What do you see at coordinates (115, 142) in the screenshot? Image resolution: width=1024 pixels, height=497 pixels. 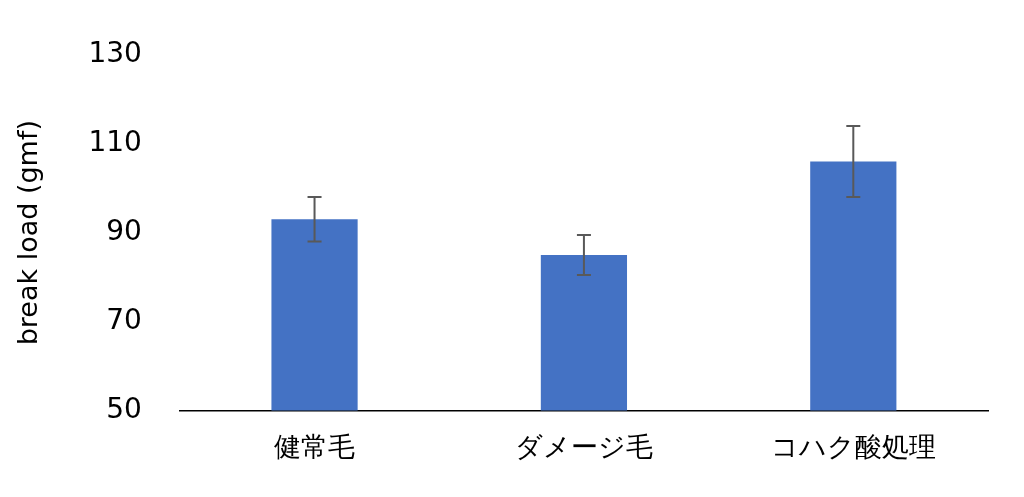 I see `y-tick-label: 110` at bounding box center [115, 142].